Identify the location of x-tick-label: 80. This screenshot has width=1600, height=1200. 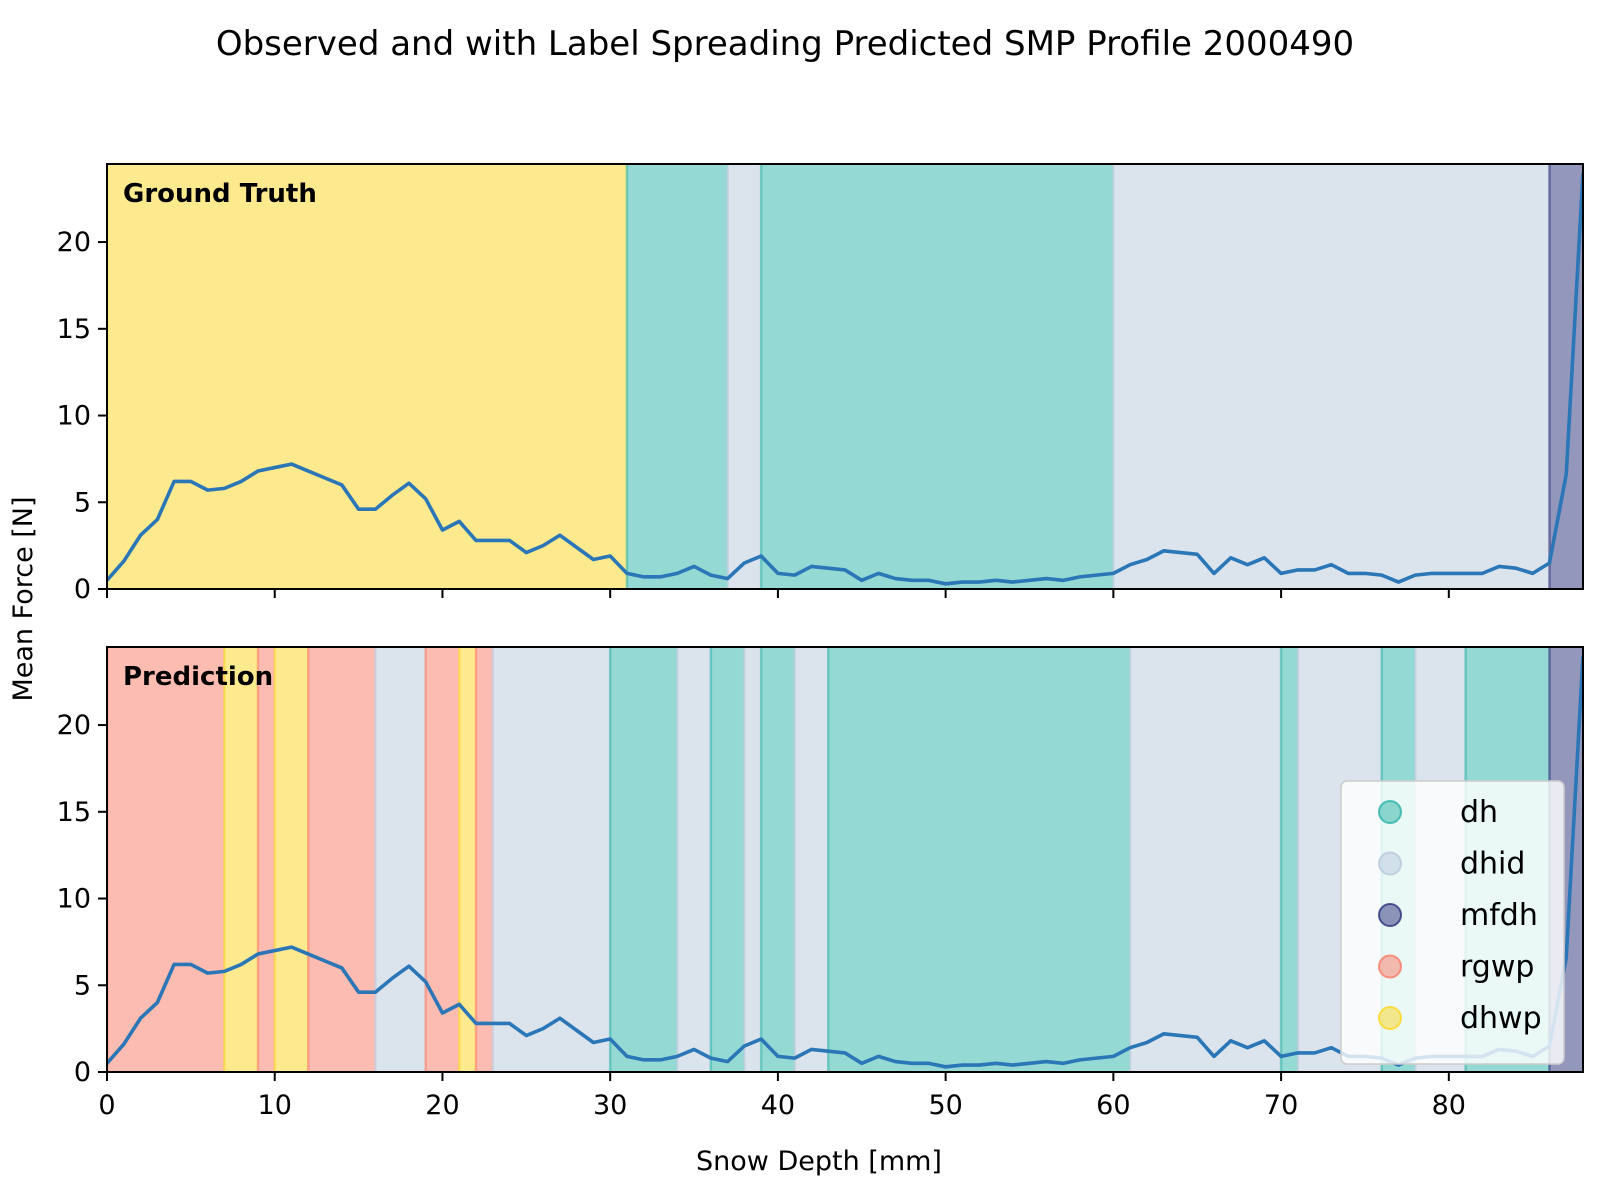
(1449, 1105).